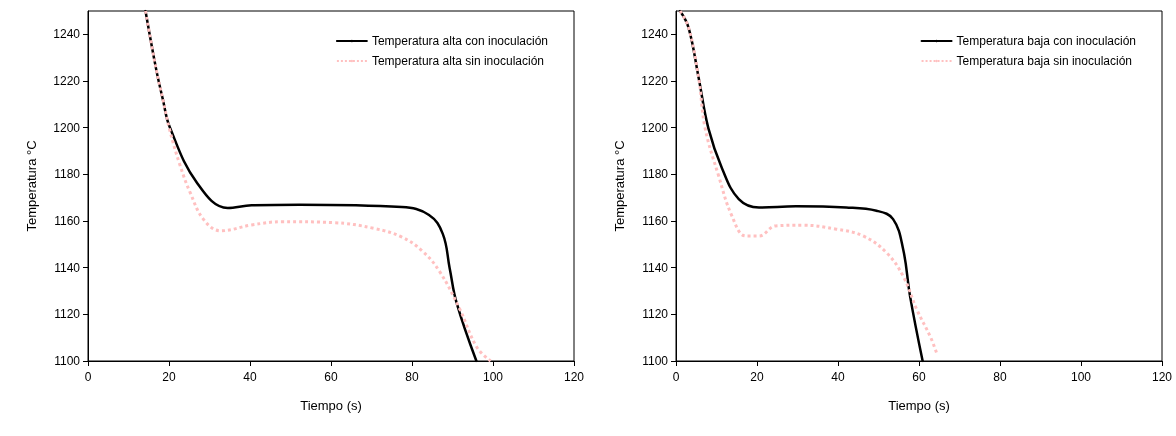 This screenshot has width=1176, height=436. I want to click on legend-label: Temperatura alta sin inoculación, so click(458, 61).